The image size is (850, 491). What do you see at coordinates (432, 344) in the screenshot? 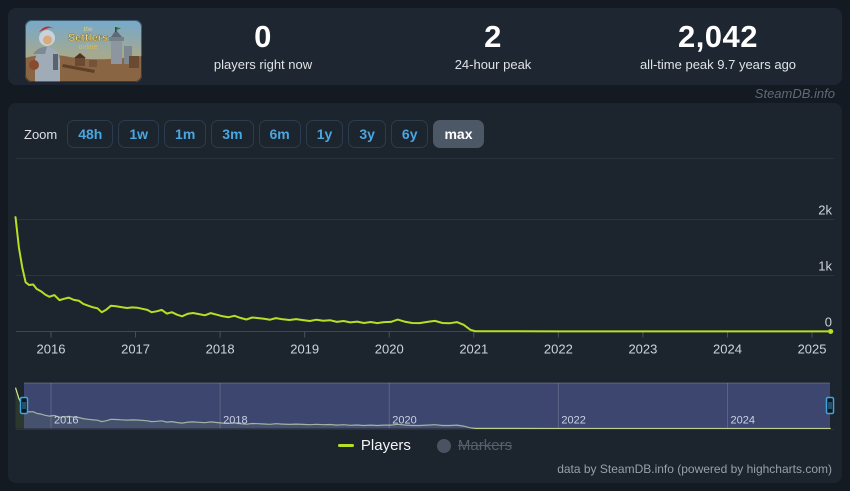
I see `x-axis: 2016 2017 2018 2019 2020 2021 2022 2023 2024 2025` at bounding box center [432, 344].